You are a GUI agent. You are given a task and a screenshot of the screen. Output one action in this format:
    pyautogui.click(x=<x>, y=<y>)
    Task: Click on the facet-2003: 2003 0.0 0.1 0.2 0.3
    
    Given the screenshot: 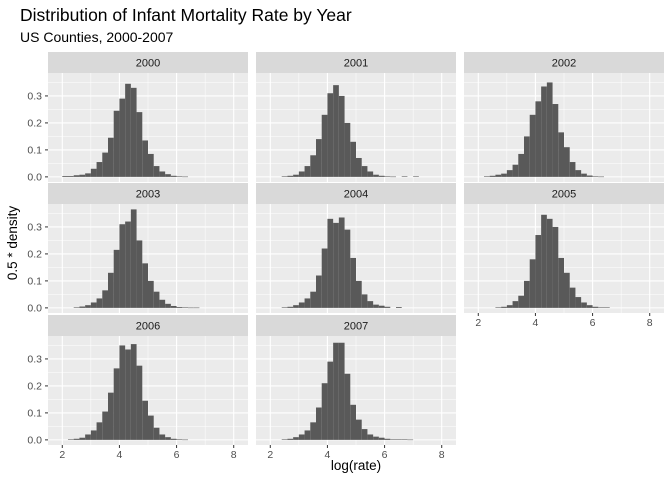 What is the action you would take?
    pyautogui.click(x=137, y=249)
    